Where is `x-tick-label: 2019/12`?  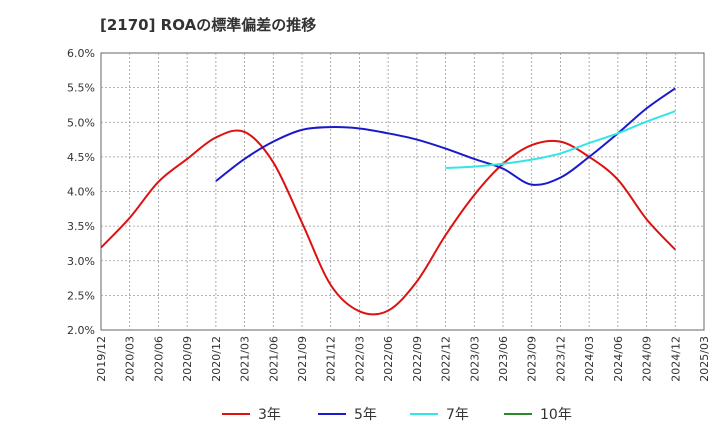
x-tick-label: 2019/12 is located at coordinates (101, 359).